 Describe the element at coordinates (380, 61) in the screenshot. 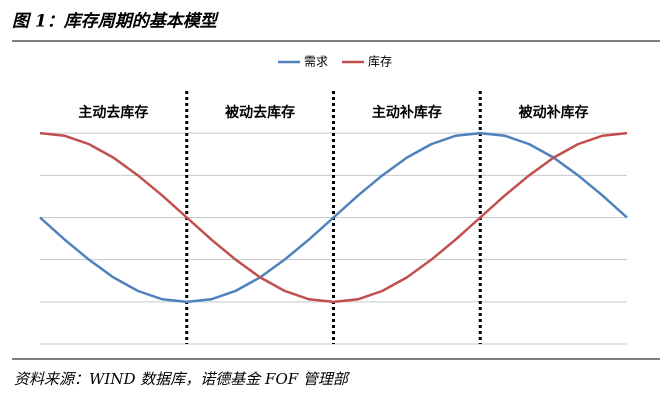

I see `legend-label: 库存` at that location.